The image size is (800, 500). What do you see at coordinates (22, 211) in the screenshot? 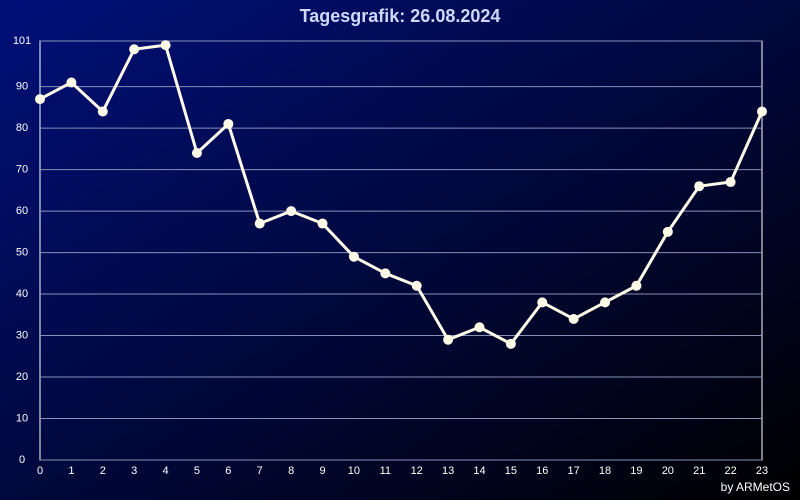
I see `y-tick-label: 60` at bounding box center [22, 211].